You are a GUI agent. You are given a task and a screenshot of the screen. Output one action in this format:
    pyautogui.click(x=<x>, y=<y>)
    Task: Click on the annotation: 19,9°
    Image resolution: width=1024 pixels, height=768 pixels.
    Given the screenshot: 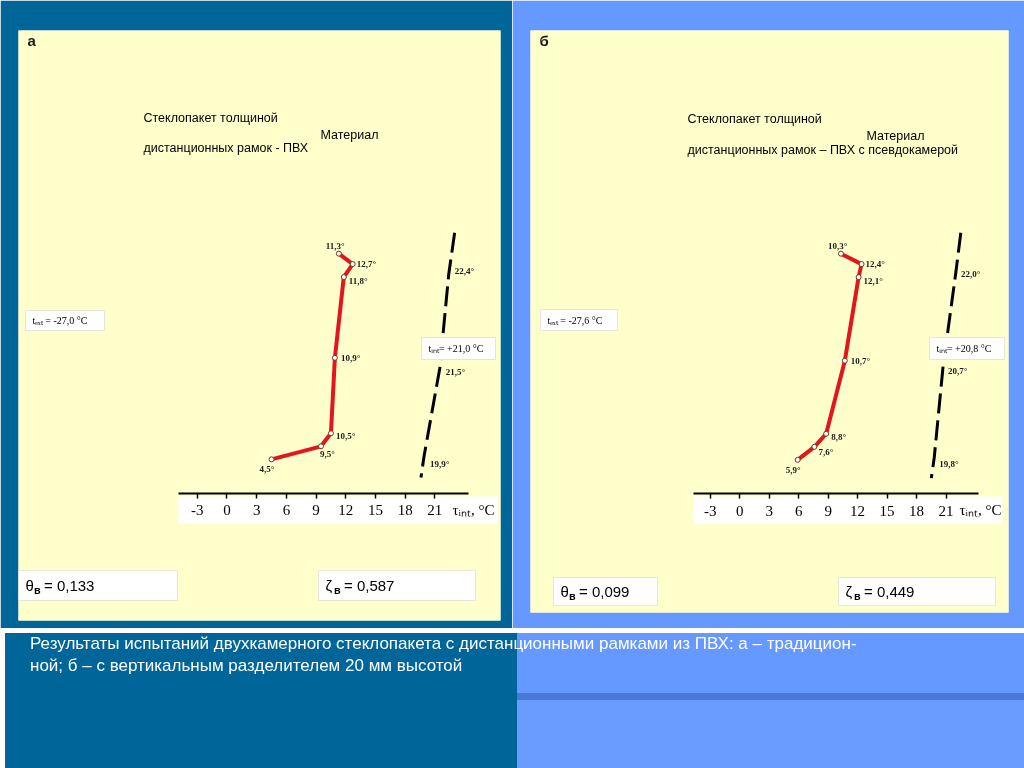 What is the action you would take?
    pyautogui.click(x=439, y=463)
    